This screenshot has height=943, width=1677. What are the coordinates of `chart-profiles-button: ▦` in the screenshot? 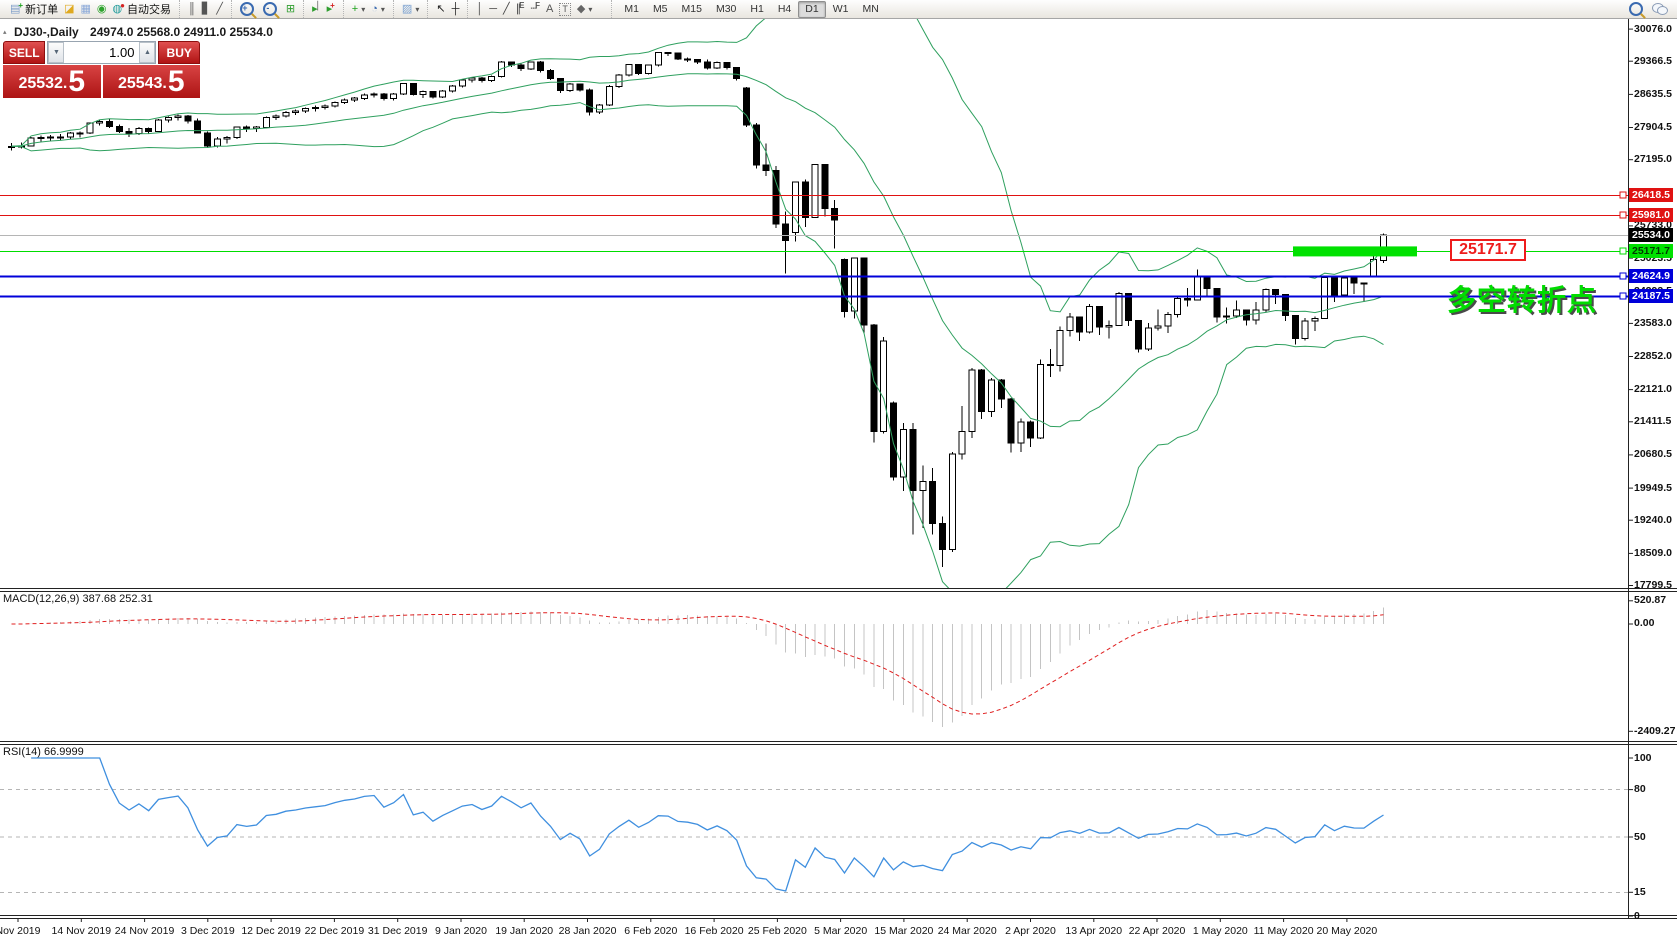 It's located at (85, 9).